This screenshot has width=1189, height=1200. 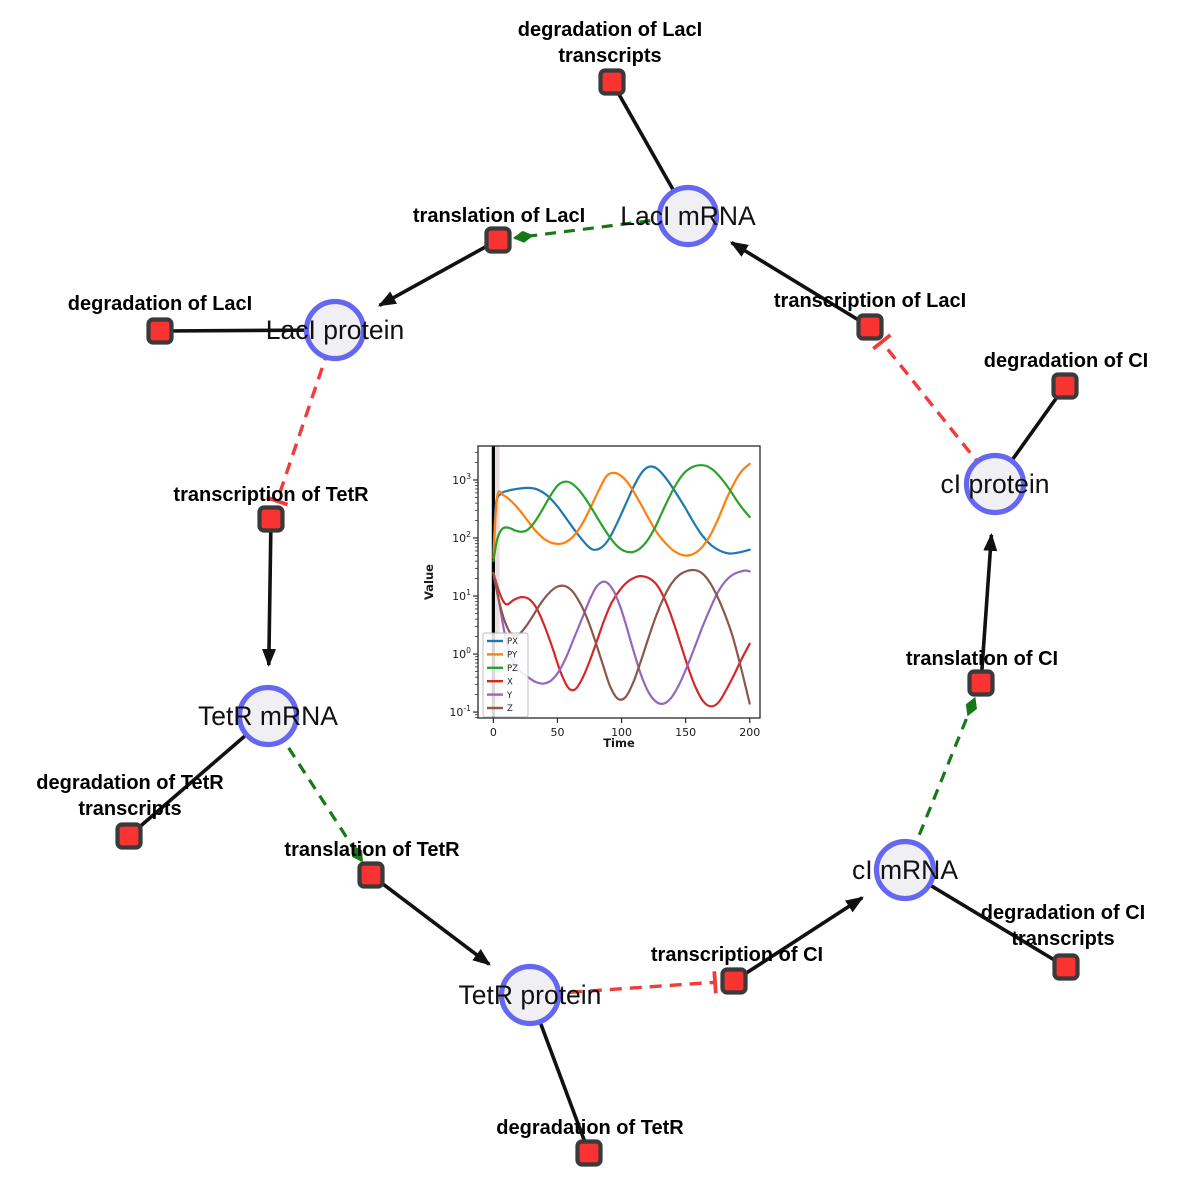 I want to click on edge-arrow-tsc_laci-to-laci_mrna, so click(x=800, y=285).